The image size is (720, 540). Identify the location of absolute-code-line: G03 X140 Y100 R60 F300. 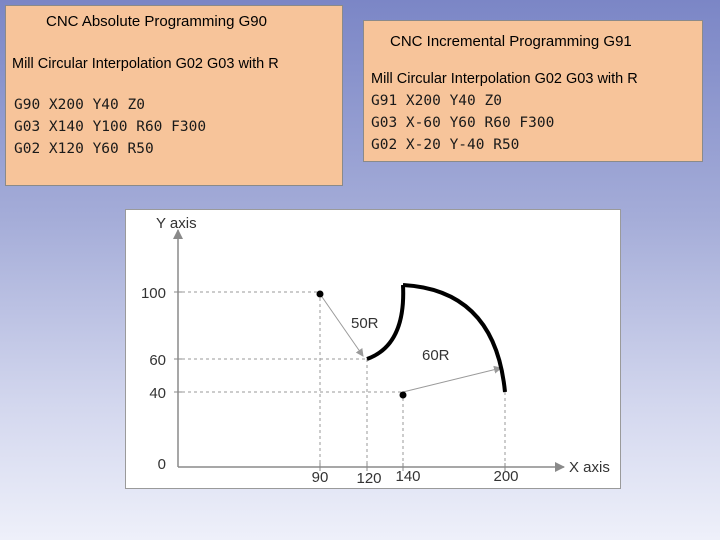
(110, 127).